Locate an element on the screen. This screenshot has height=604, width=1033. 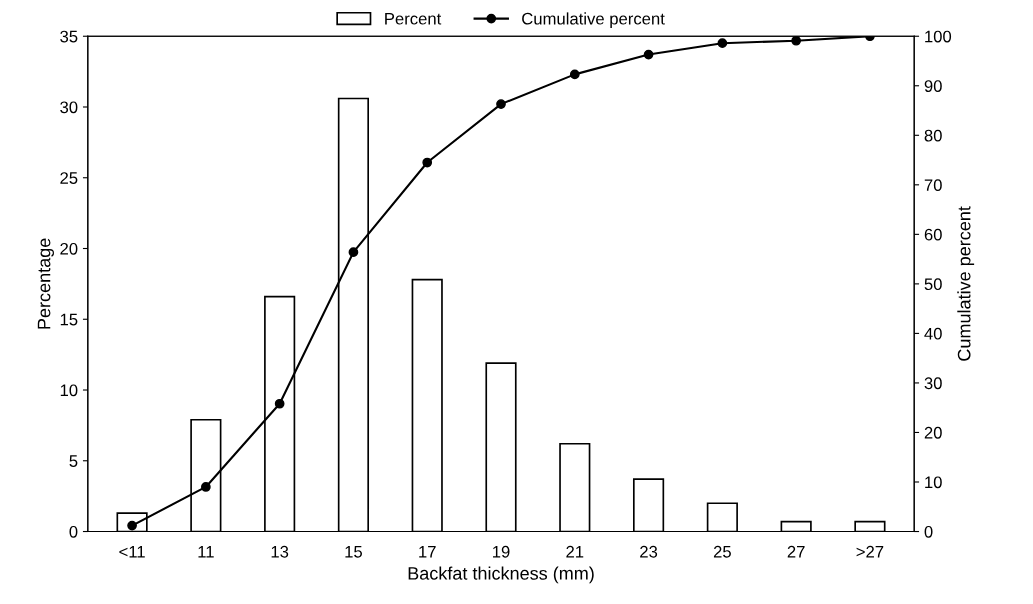
y-tick-label: 5 is located at coordinates (73, 461).